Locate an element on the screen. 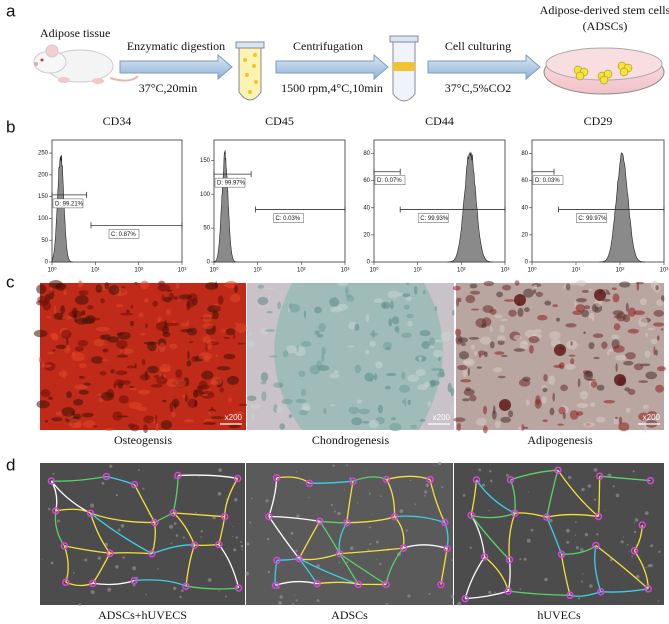  y-tick-label: 250 is located at coordinates (43, 154).